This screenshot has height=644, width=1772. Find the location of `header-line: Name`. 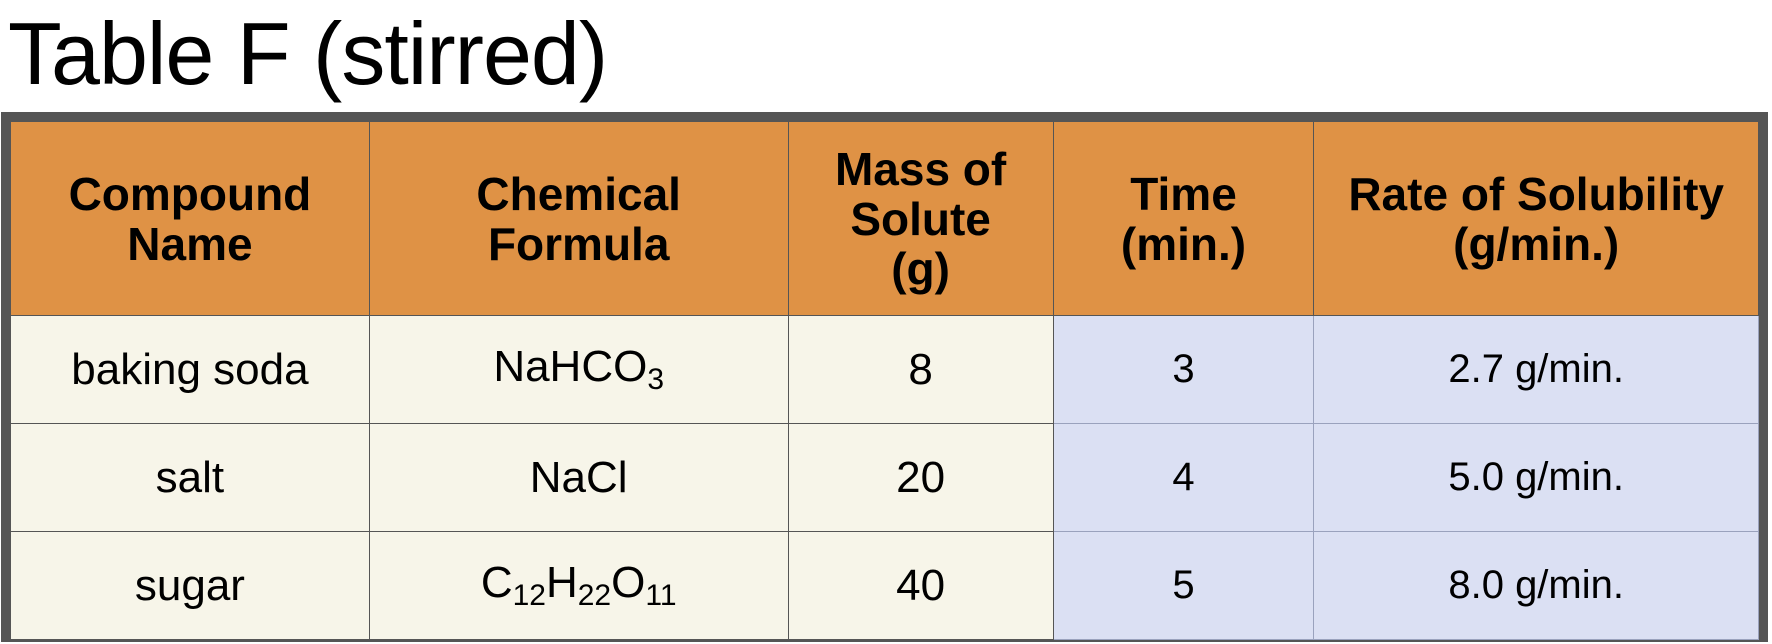

header-line: Name is located at coordinates (190, 243).